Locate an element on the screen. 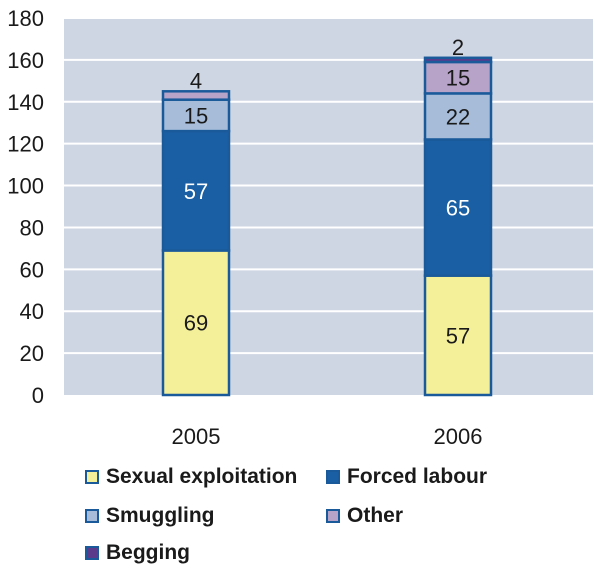  data-label: 2 is located at coordinates (458, 47).